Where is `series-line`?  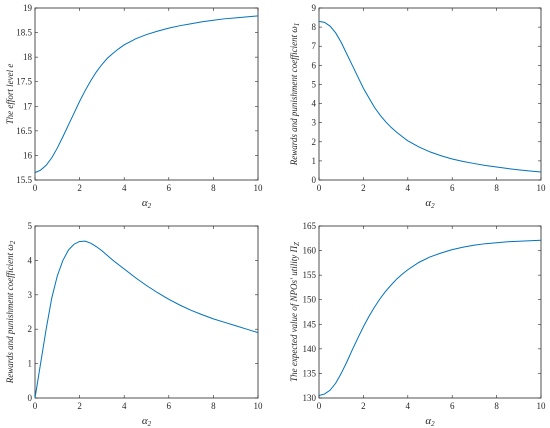 series-line is located at coordinates (430, 96).